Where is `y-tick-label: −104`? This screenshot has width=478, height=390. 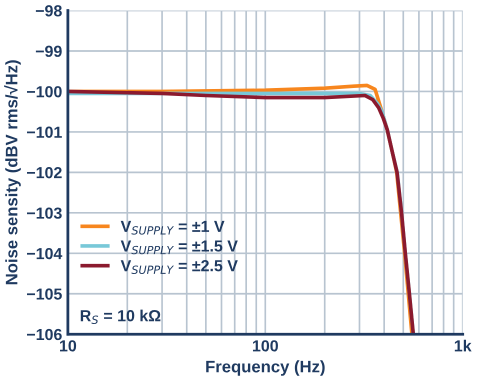
y-tick-label: −104 is located at coordinates (44, 254).